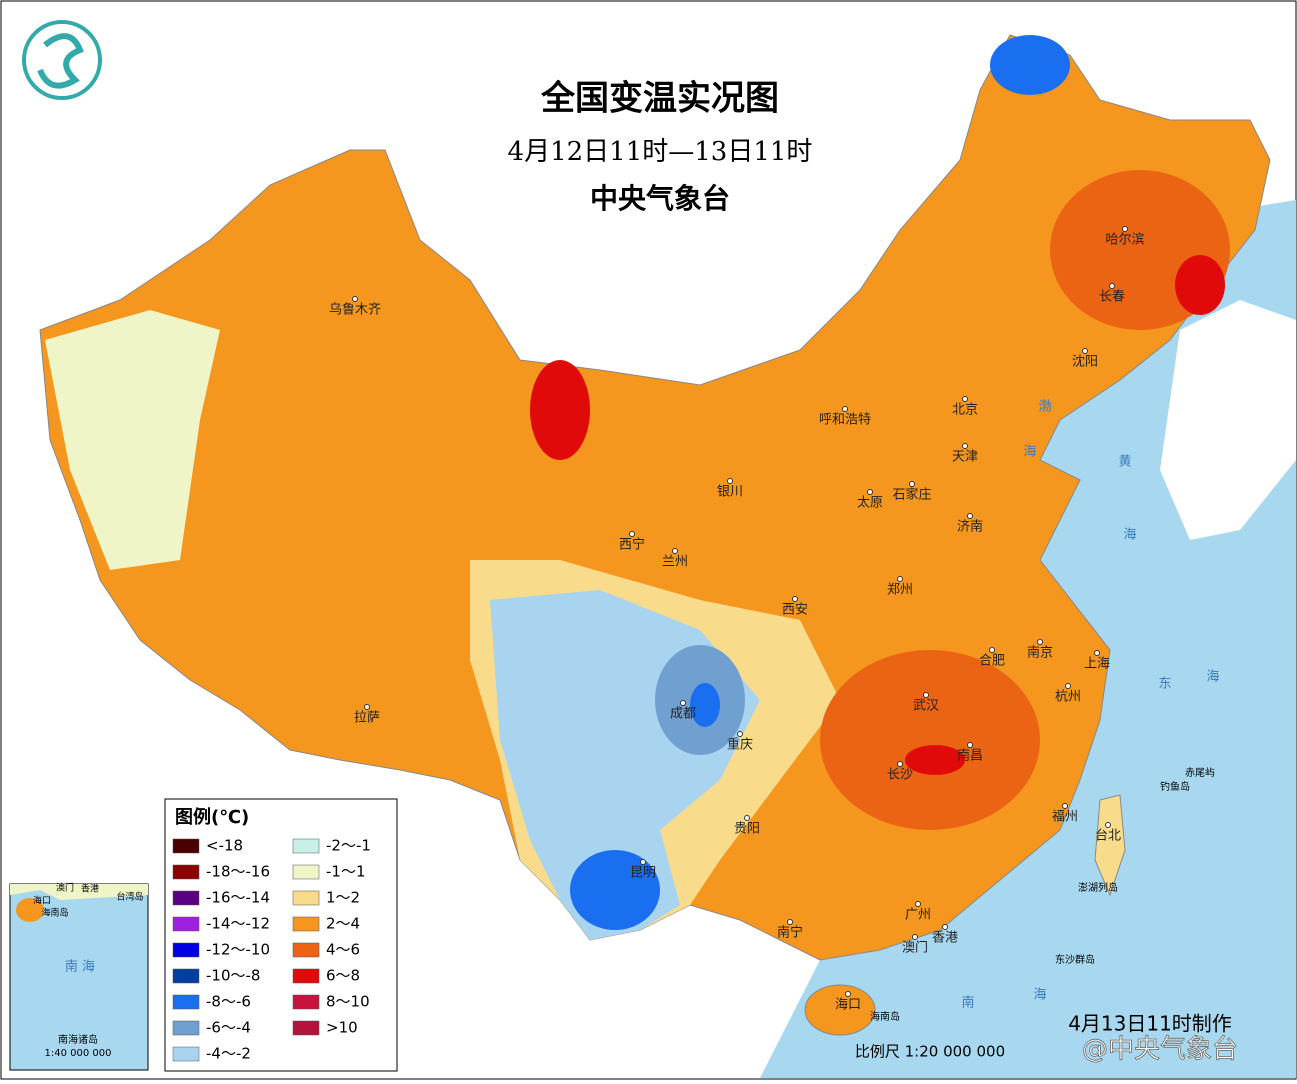 The height and width of the screenshot is (1084, 1297). I want to click on inset-scale: 1:40 000 000, so click(78, 1053).